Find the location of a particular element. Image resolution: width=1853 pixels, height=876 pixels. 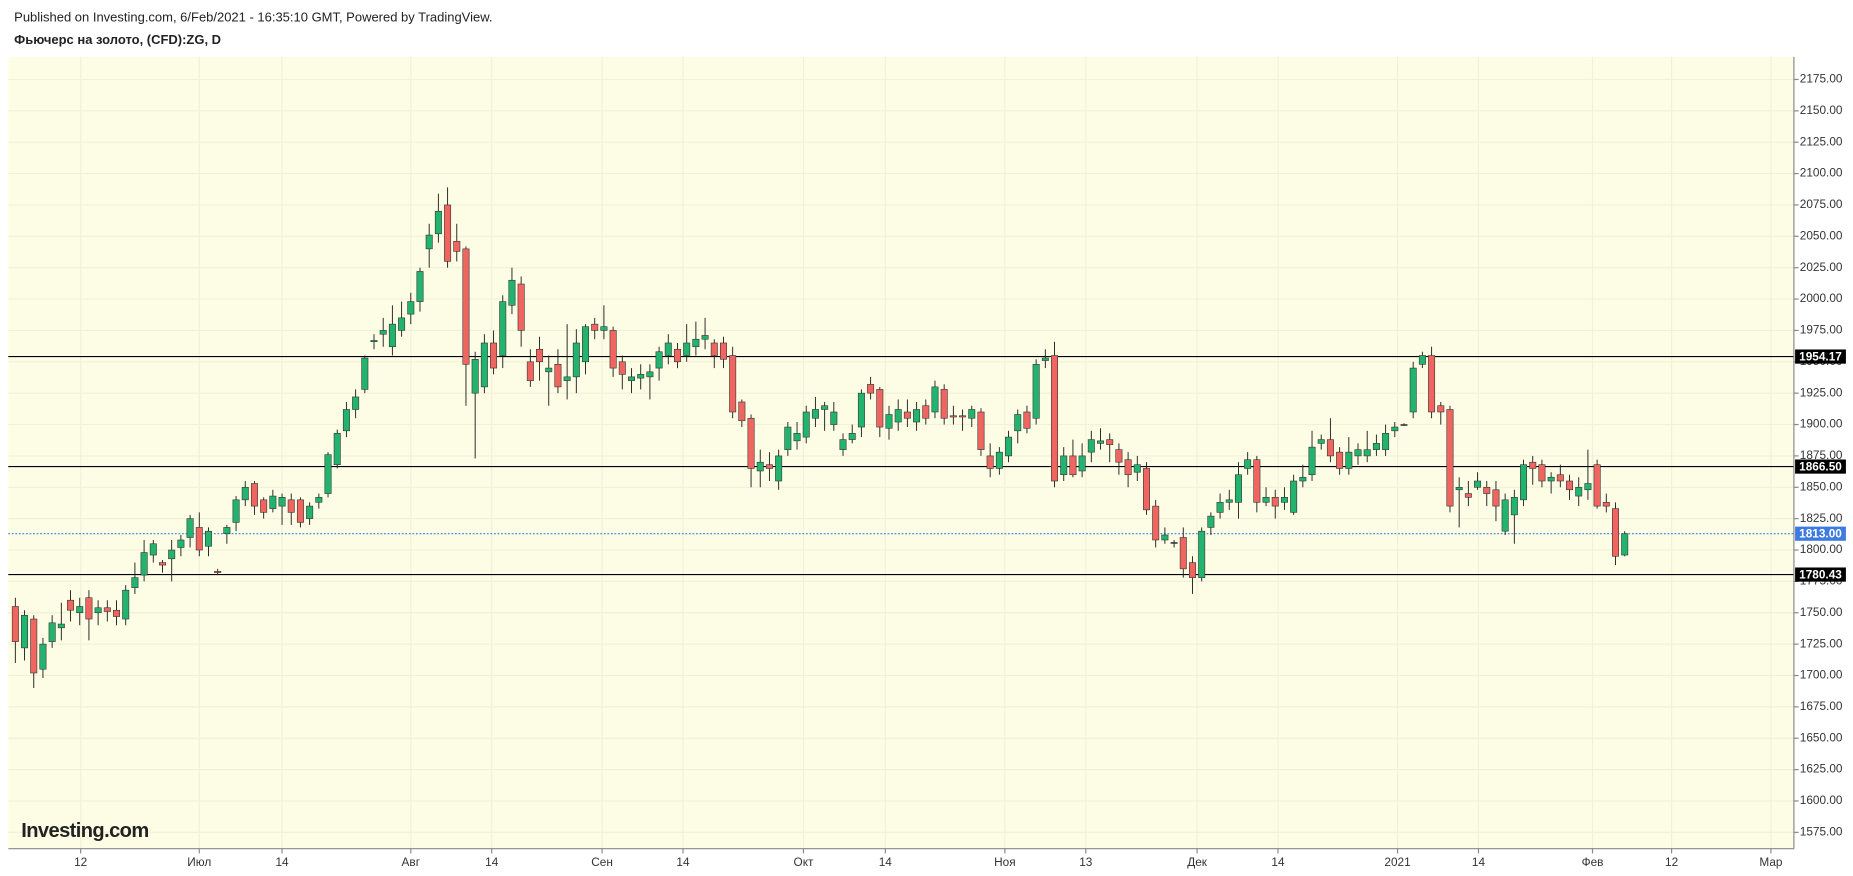

y-tick-label: 1675.00 is located at coordinates (1821, 706).